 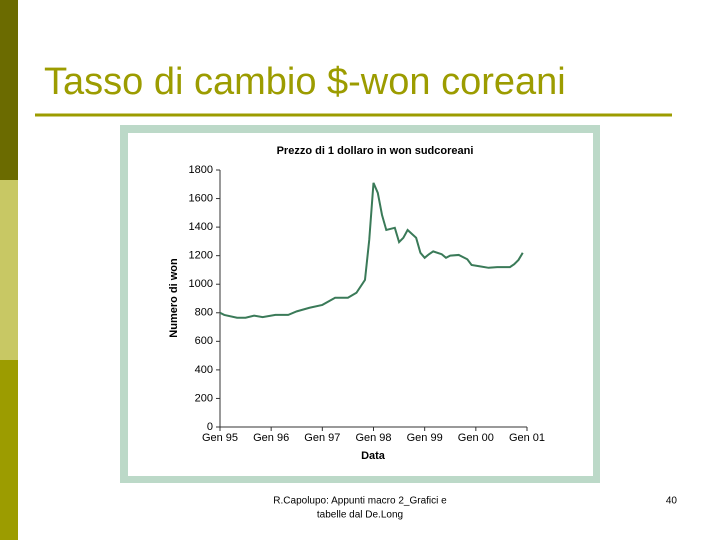 I want to click on y-tick-label: 1200, so click(x=201, y=256).